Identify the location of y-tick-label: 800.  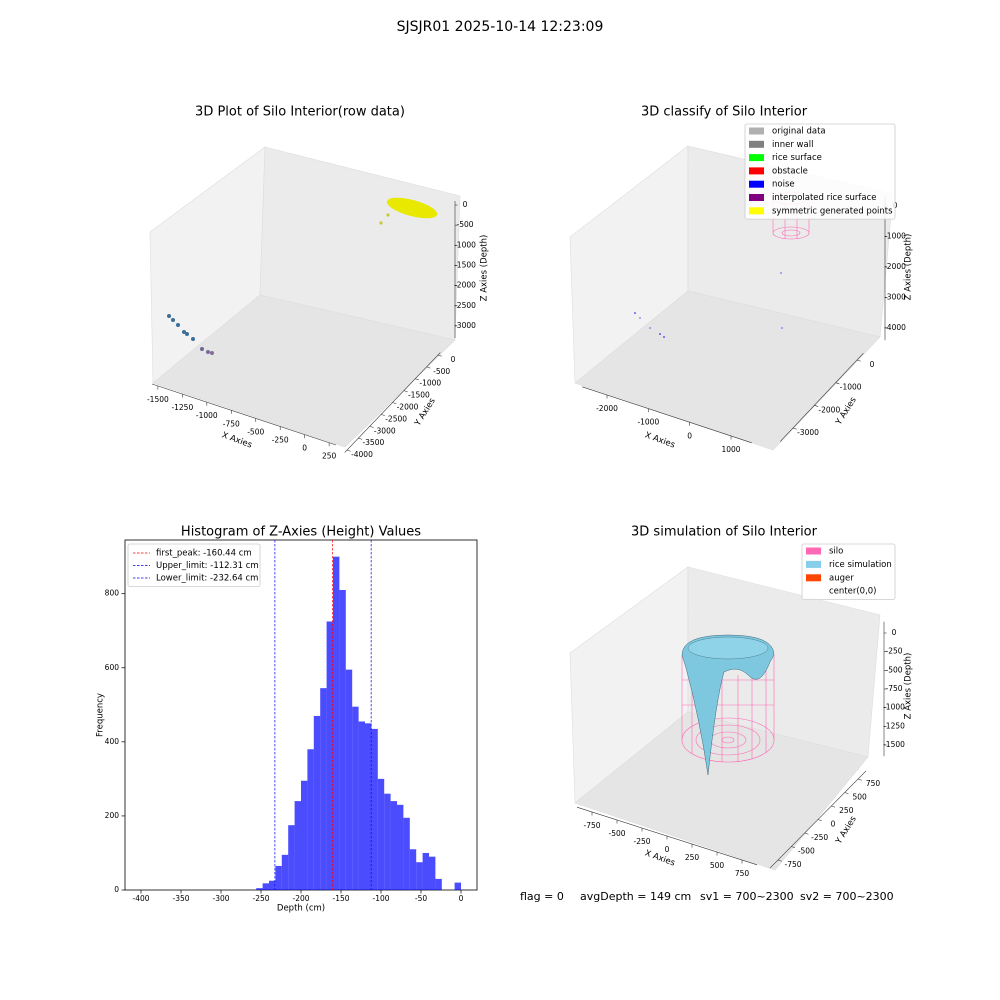
(112, 593).